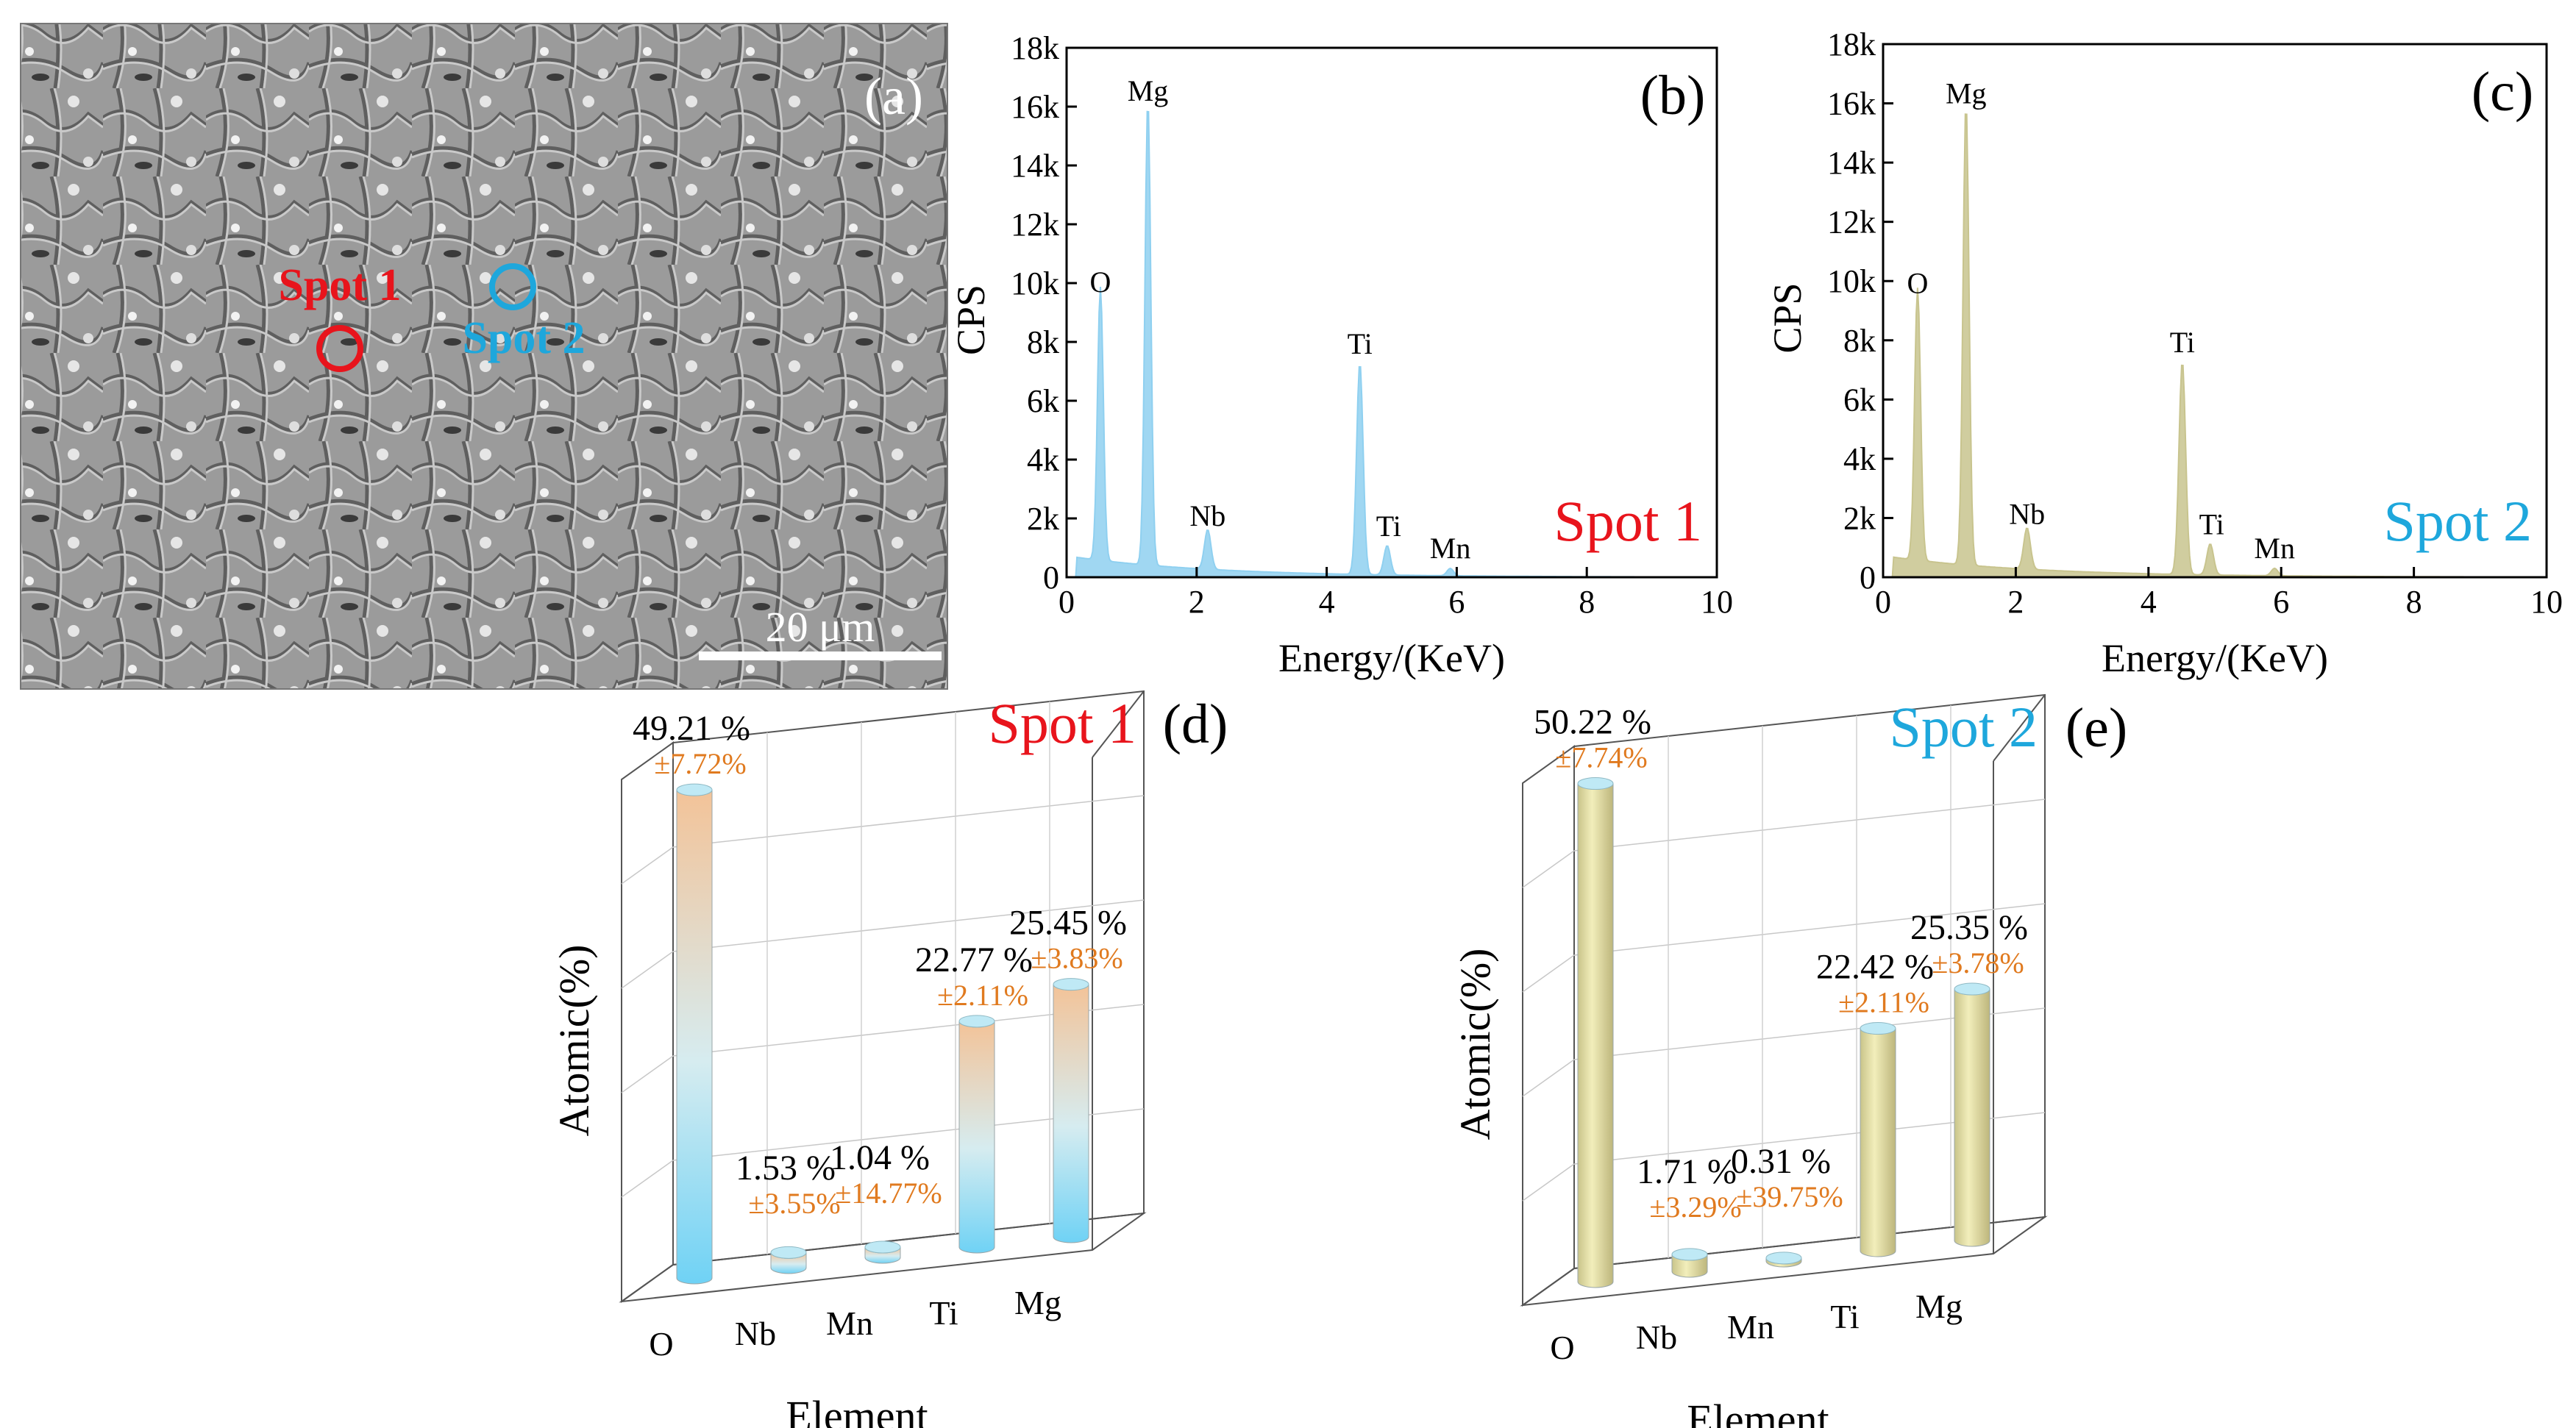  I want to click on y-tick-label: 16k, so click(1851, 104).